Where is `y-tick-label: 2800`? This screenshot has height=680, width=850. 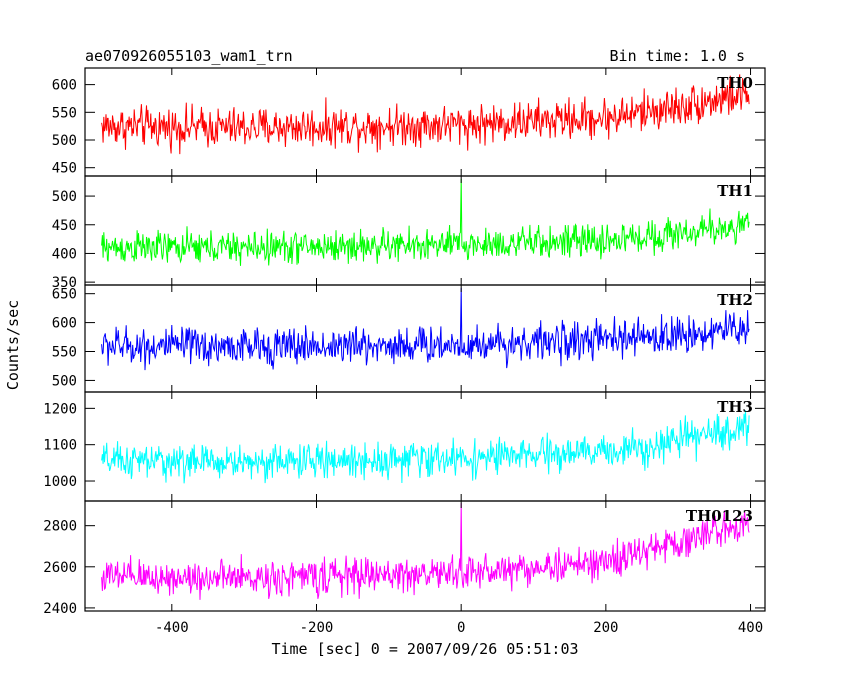 y-tick-label: 2800 is located at coordinates (60, 527).